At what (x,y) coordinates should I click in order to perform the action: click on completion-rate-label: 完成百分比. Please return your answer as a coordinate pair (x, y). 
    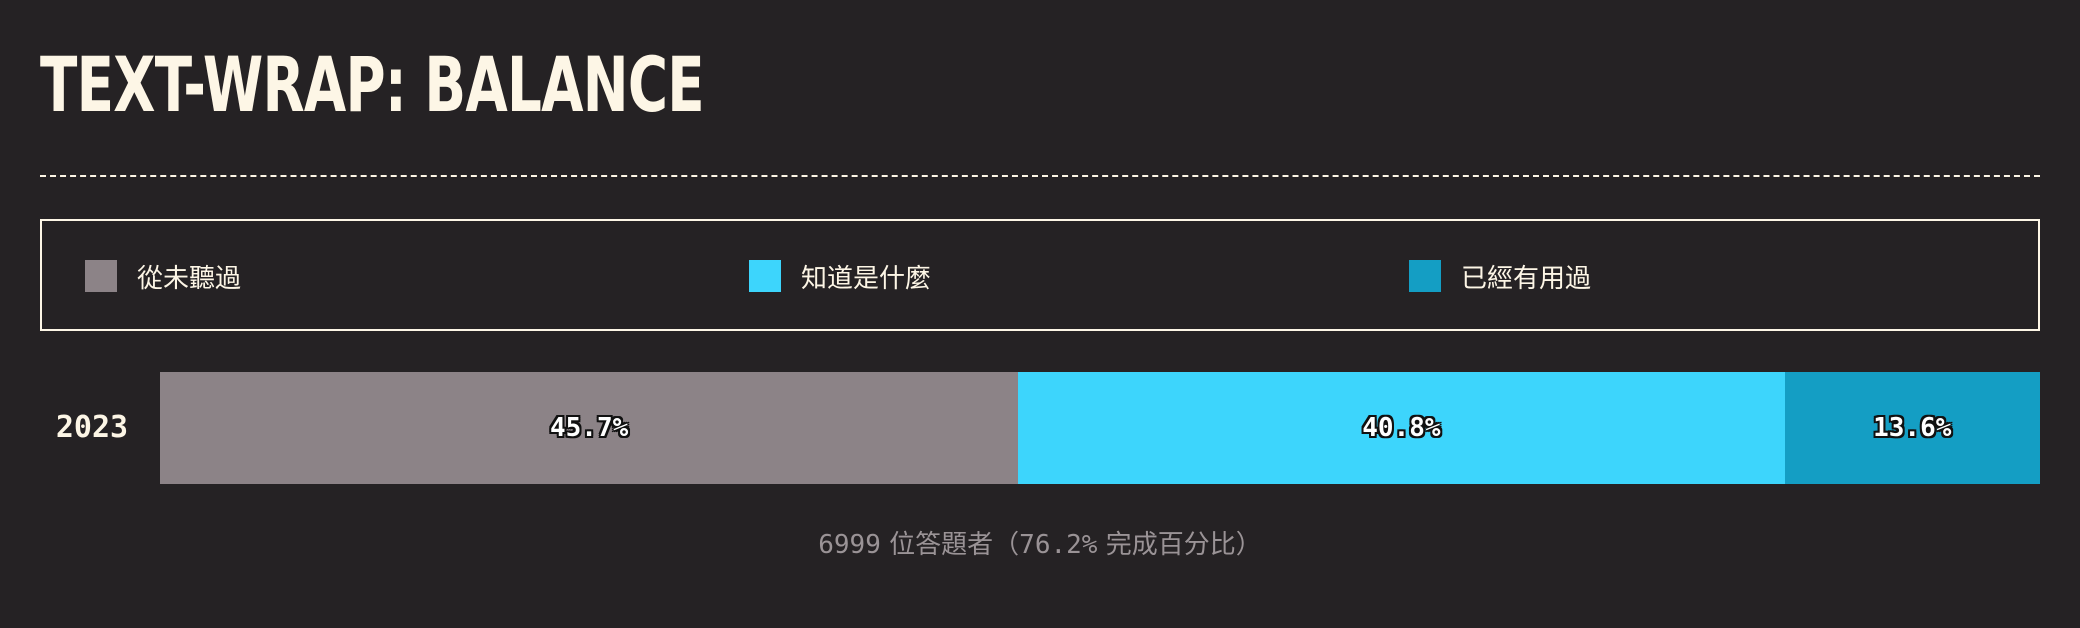
    Looking at the image, I should click on (1170, 545).